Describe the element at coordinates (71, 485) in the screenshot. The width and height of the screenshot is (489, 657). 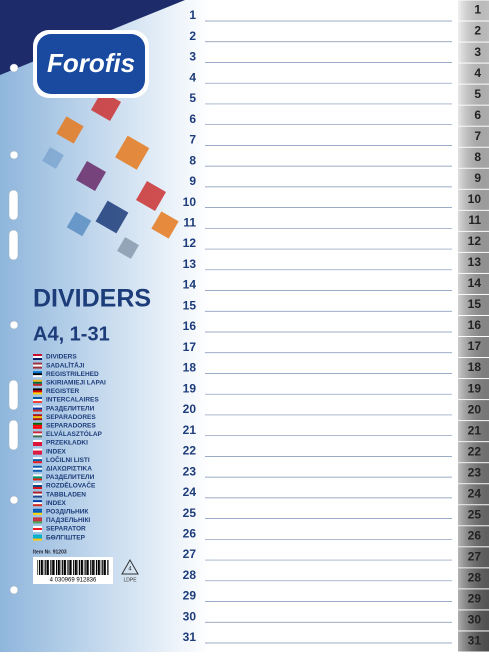
I see `language-label: ROZDĚLOVAČE` at that location.